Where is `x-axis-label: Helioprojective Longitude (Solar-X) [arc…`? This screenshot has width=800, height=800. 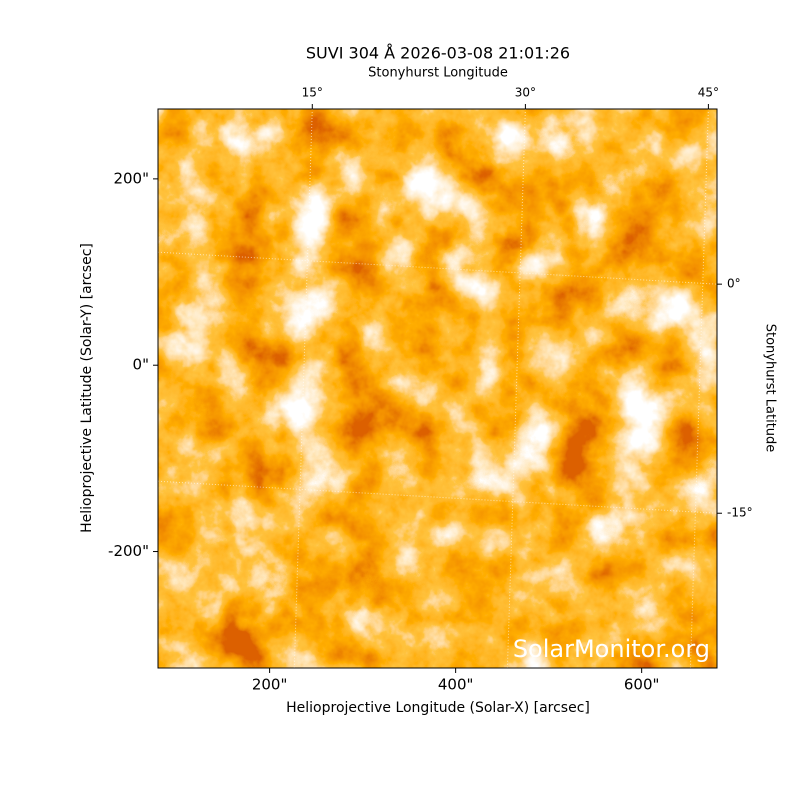 x-axis-label: Helioprojective Longitude (Solar-X) [arc… is located at coordinates (438, 708).